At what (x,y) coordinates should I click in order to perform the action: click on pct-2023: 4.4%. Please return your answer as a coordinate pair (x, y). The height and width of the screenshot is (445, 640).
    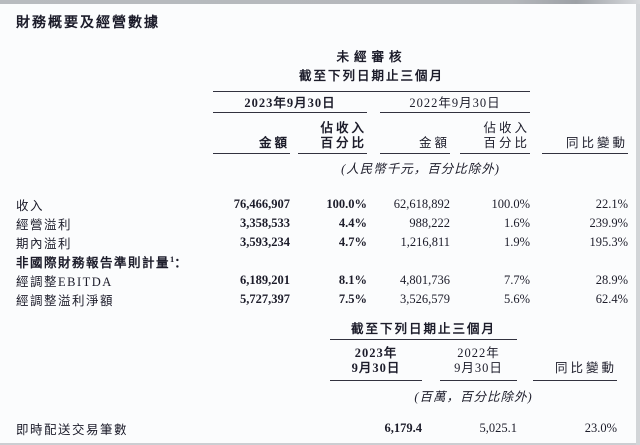
    Looking at the image, I should click on (352, 223).